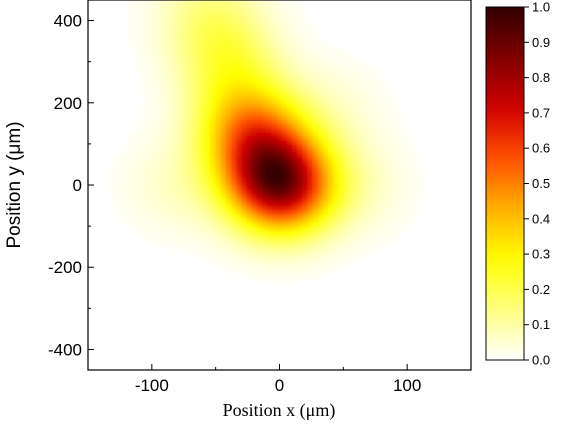 This screenshot has width=563, height=425. I want to click on colorbar-ticks: 0.00.10.20.30.40.50.60.70.80.91.0, so click(537, 184).